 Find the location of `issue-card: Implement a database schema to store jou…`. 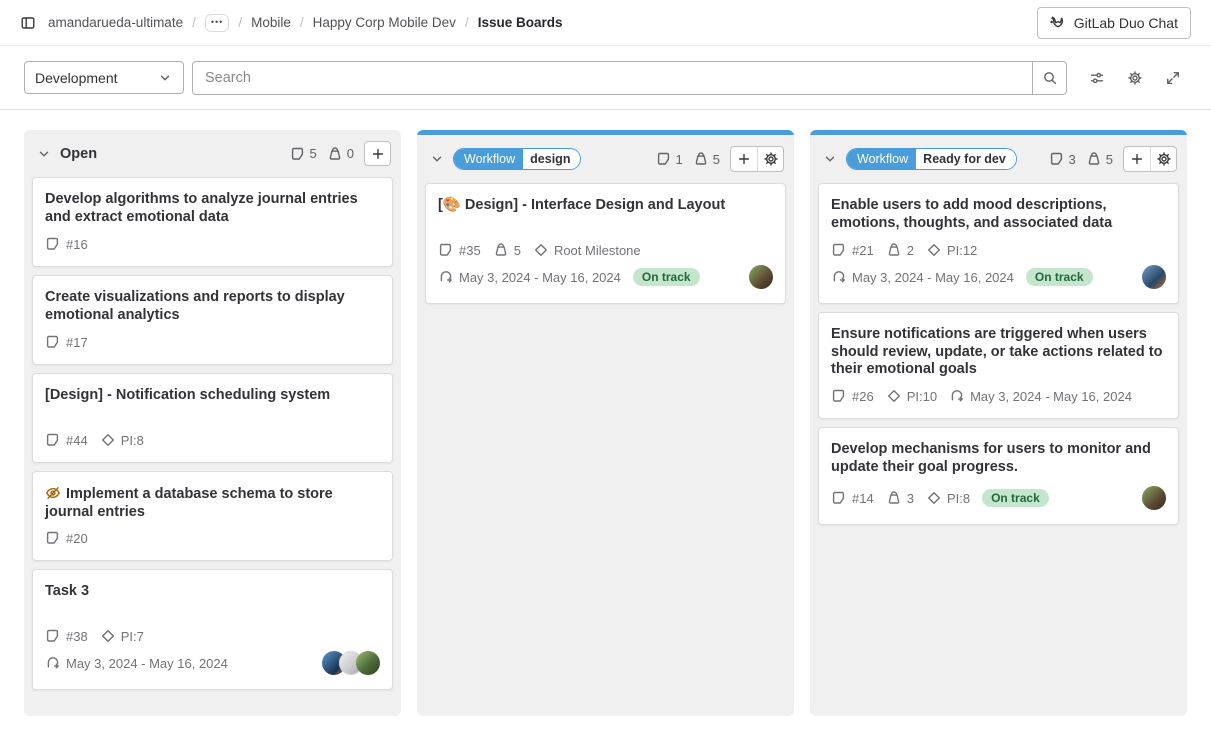

issue-card: Implement a database schema to store jou… is located at coordinates (212, 516).